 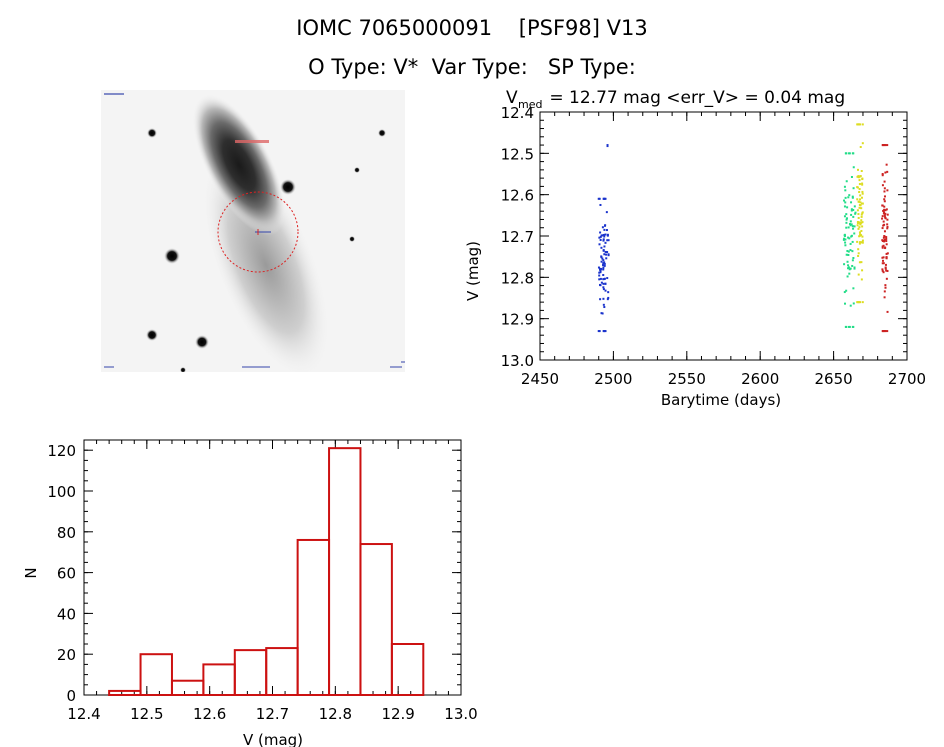 What do you see at coordinates (517, 196) in the screenshot?
I see `lc-y-tick-label: 12.6` at bounding box center [517, 196].